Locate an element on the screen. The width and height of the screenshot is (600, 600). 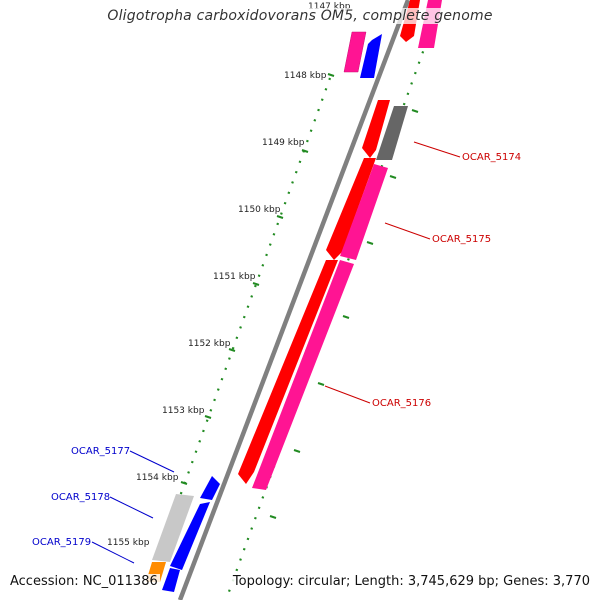
accession-text: Accession: NC_011386 is located at coordinates (84, 581).